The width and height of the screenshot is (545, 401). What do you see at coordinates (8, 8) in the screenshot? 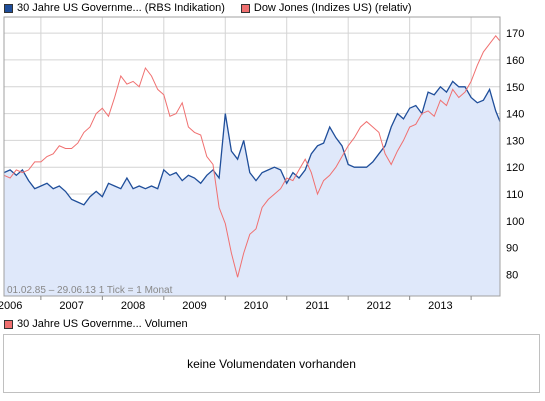
I see `legend-swatch-series1` at bounding box center [8, 8].